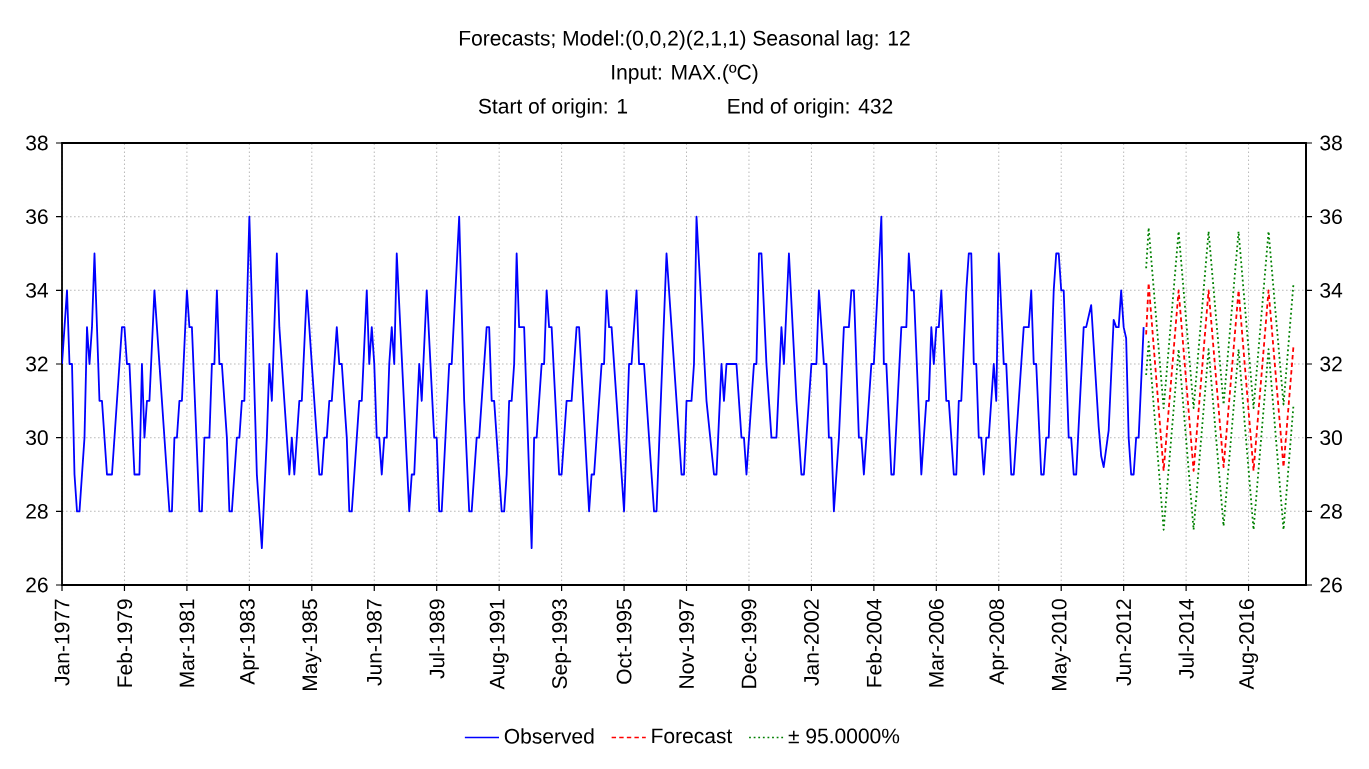 This screenshot has width=1369, height=769. What do you see at coordinates (249, 642) in the screenshot?
I see `x-tick-label: Apr-1983` at bounding box center [249, 642].